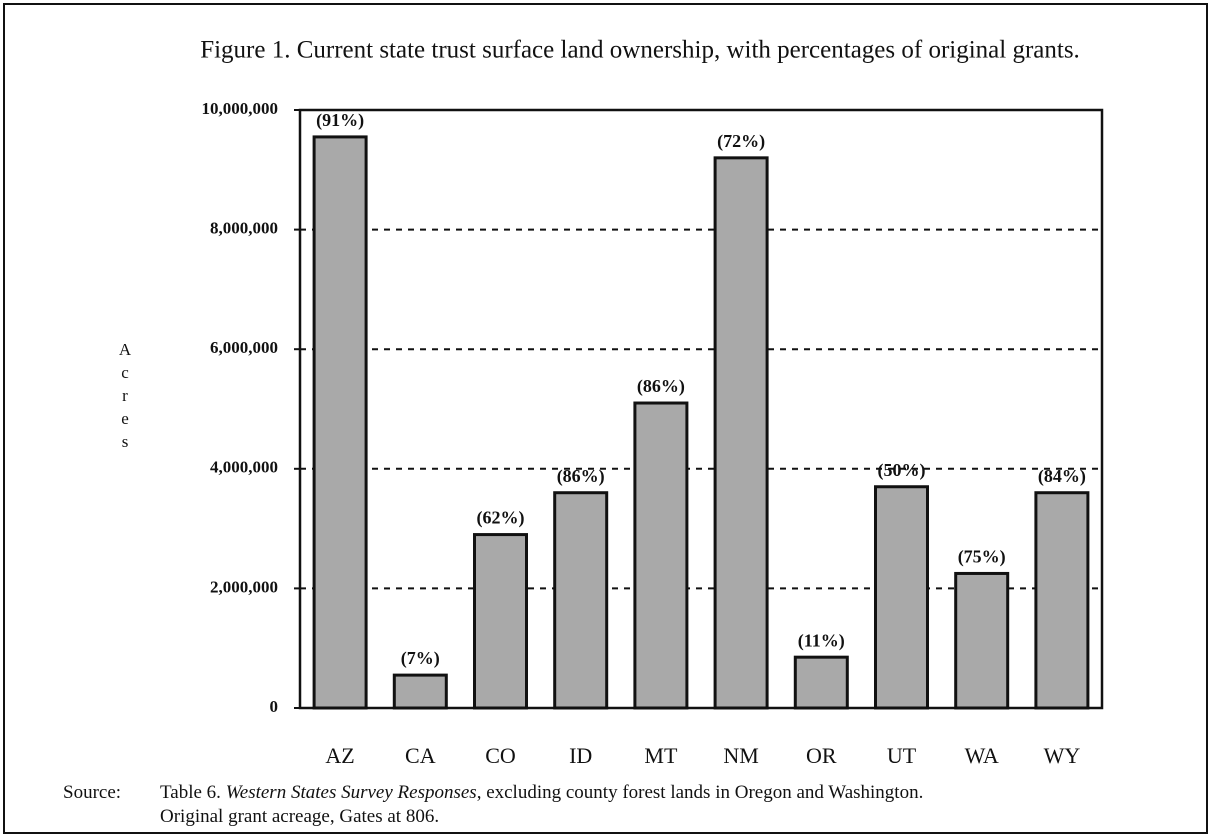 The image size is (1210, 837). Describe the element at coordinates (1062, 476) in the screenshot. I see `bar-label: (84%)` at that location.